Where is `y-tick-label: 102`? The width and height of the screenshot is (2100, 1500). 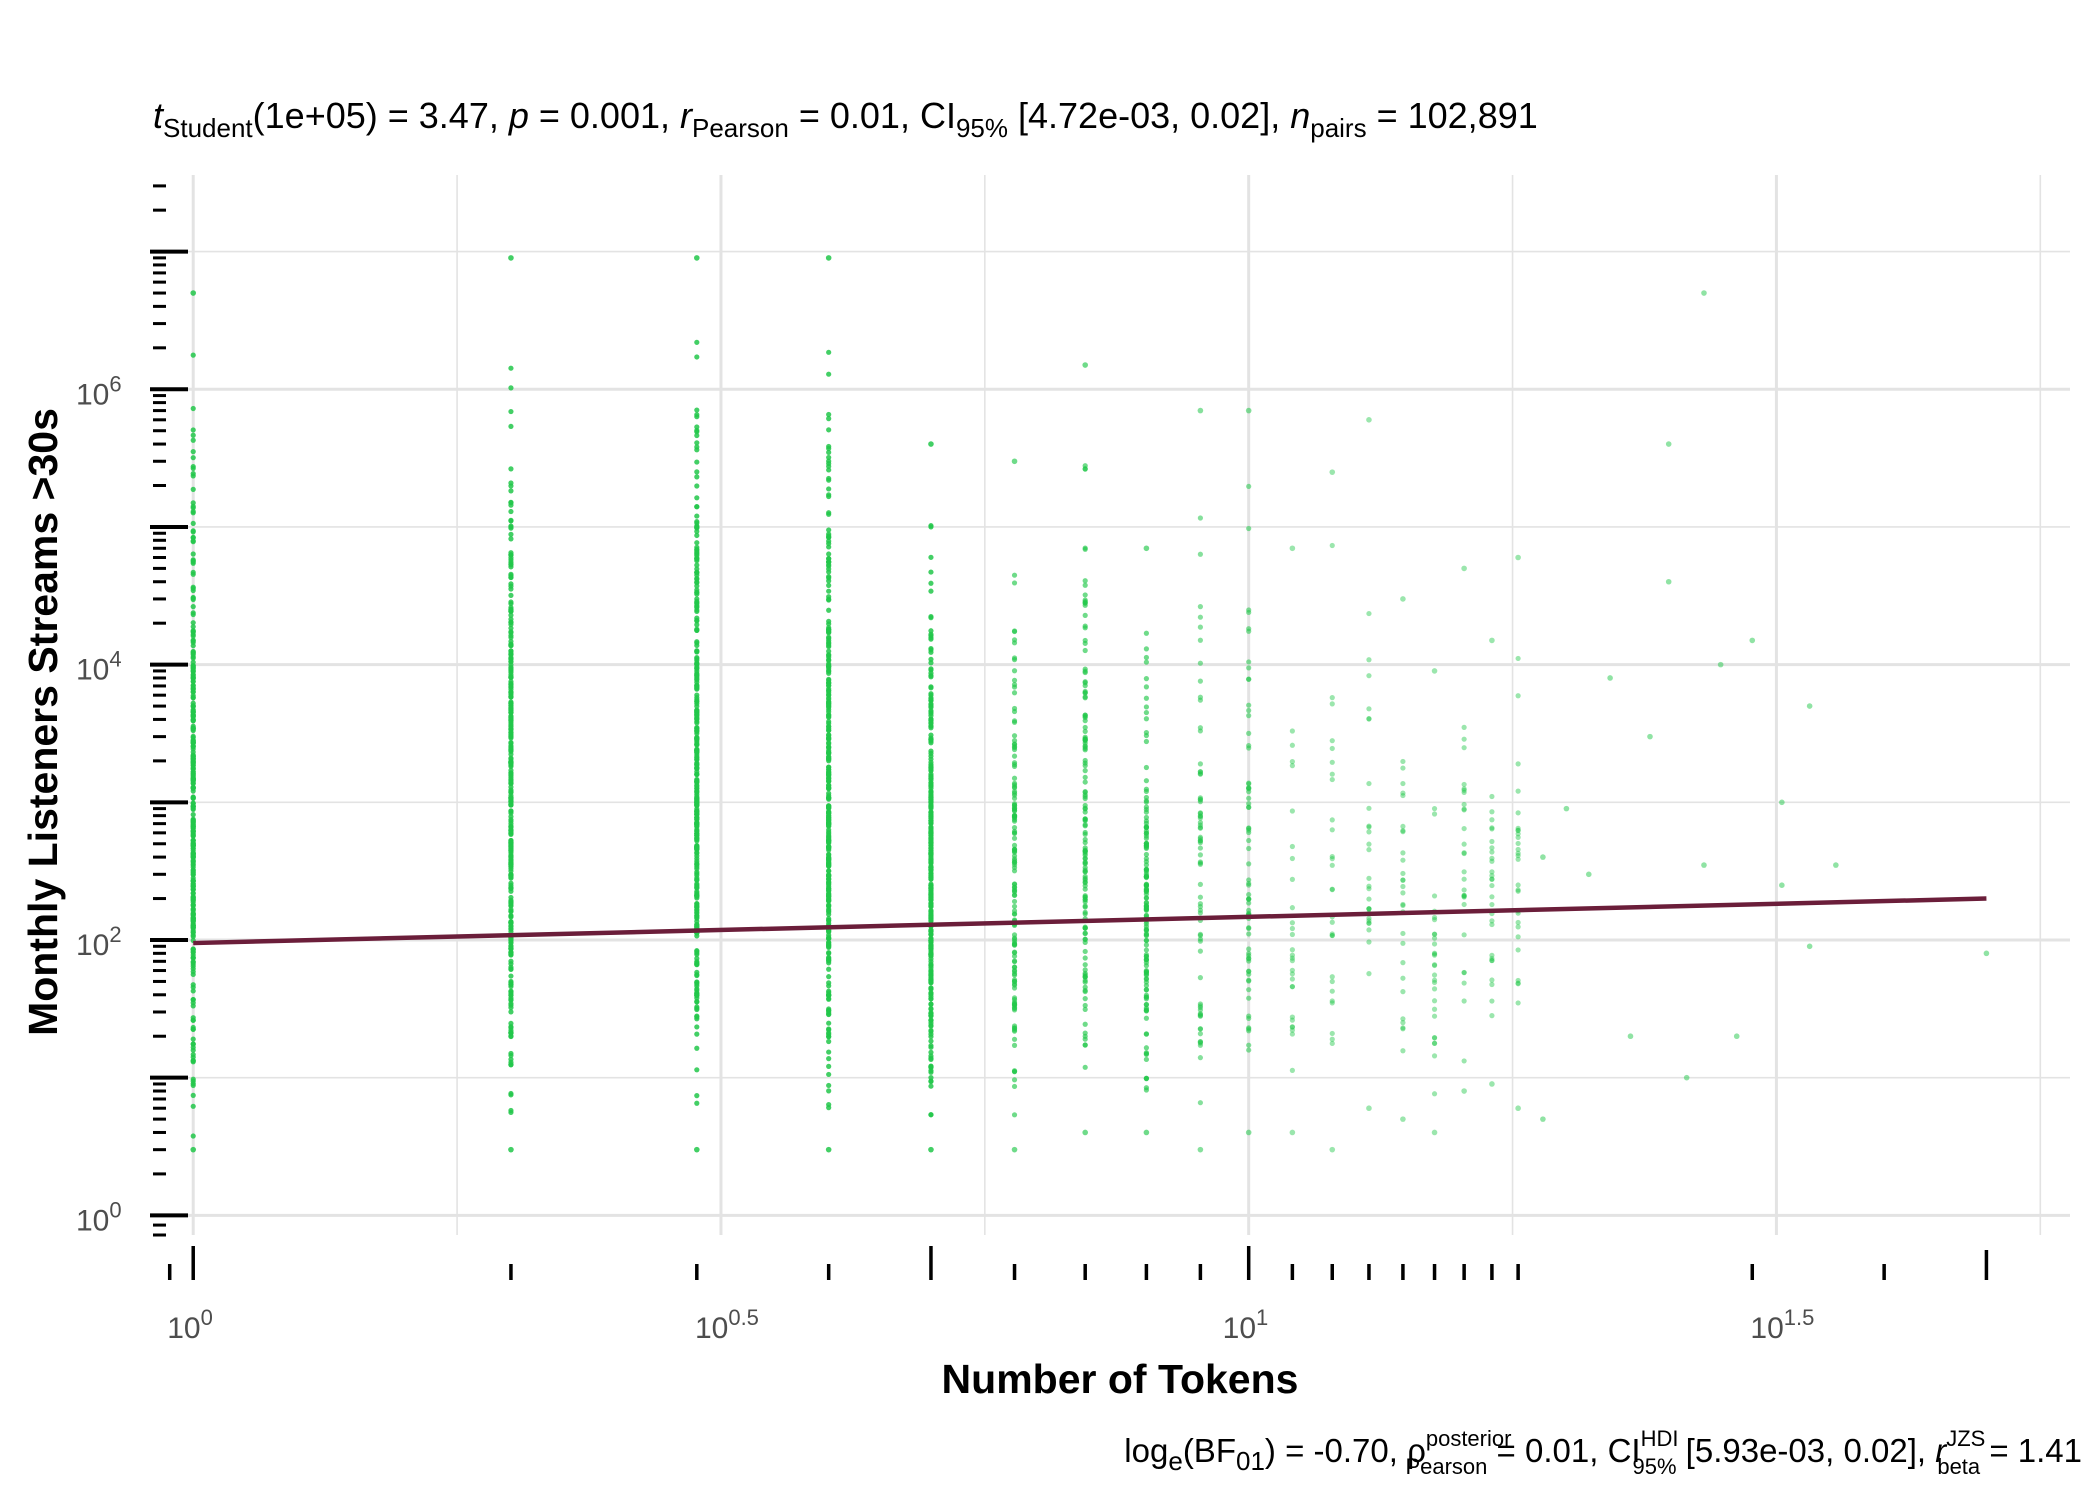 y-tick-label: 102 is located at coordinates (99, 942).